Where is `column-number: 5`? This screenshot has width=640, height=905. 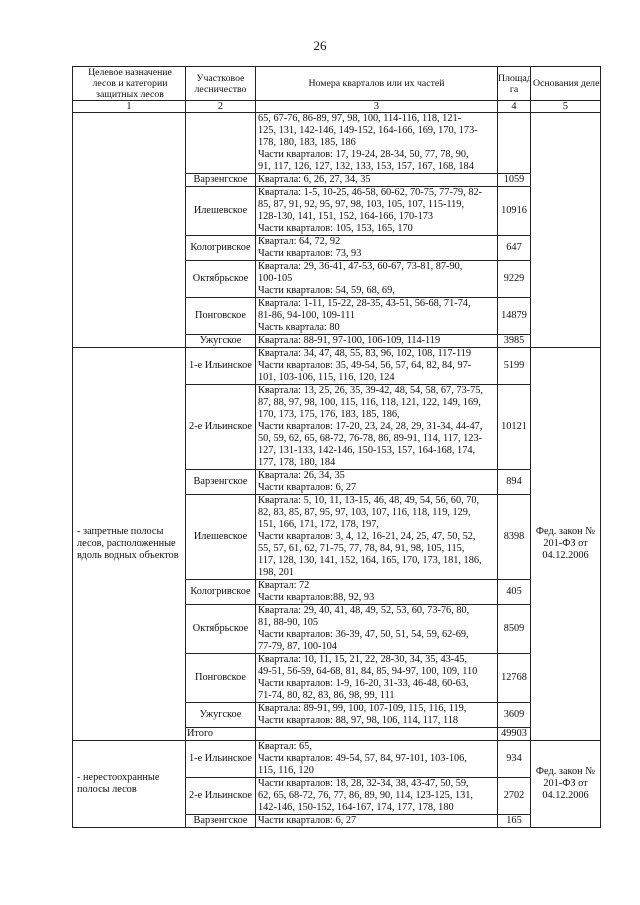
column-number: 5 is located at coordinates (565, 106).